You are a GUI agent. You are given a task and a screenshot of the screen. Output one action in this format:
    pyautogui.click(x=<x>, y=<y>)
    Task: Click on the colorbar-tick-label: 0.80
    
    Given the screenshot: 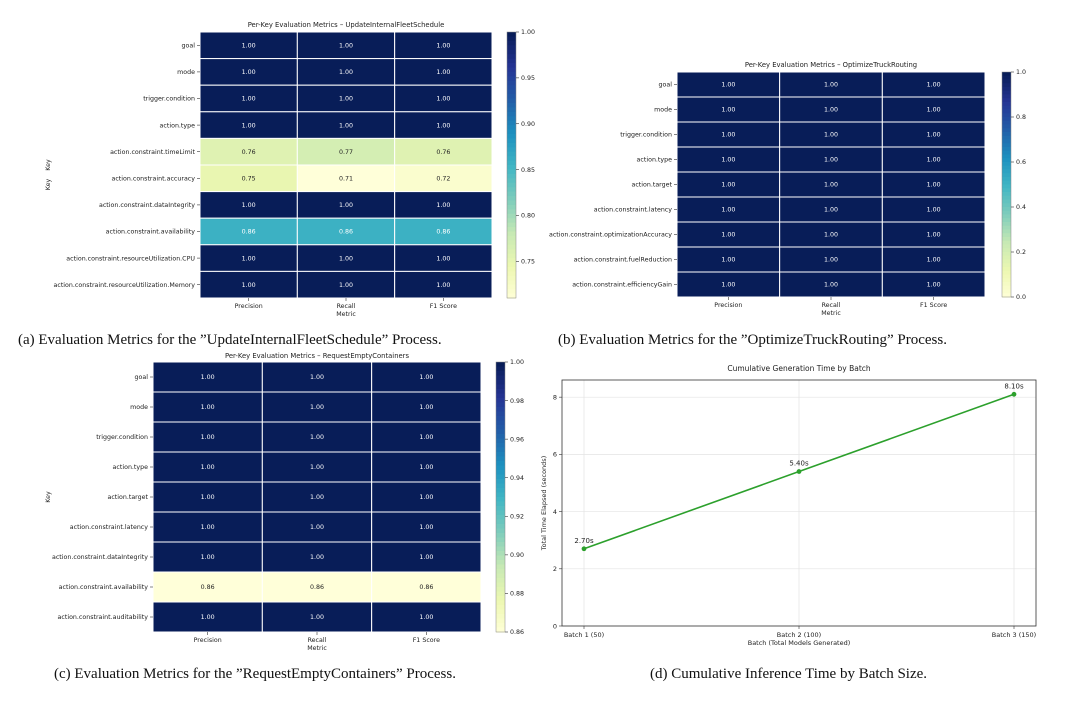 What is the action you would take?
    pyautogui.click(x=528, y=216)
    